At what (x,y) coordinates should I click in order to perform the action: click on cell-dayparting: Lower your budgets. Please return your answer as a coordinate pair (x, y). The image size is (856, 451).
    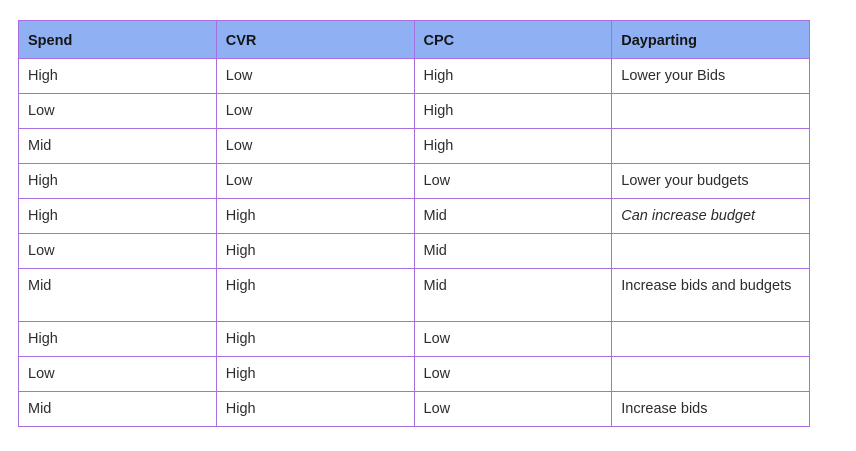
    Looking at the image, I should click on (710, 181).